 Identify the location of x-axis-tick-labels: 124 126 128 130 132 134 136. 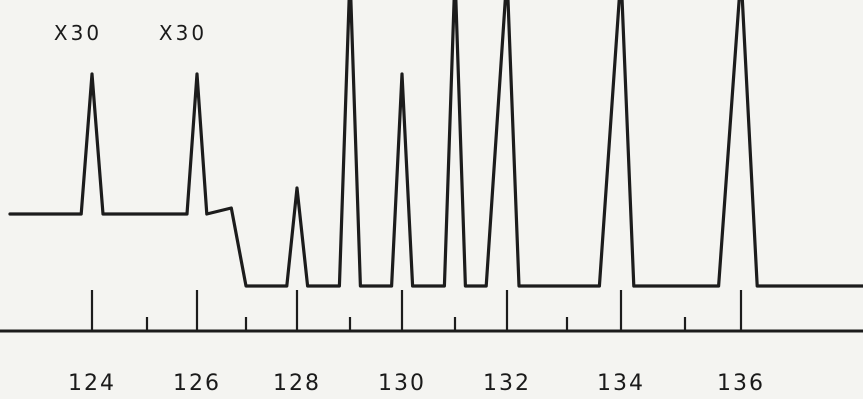
(416, 383).